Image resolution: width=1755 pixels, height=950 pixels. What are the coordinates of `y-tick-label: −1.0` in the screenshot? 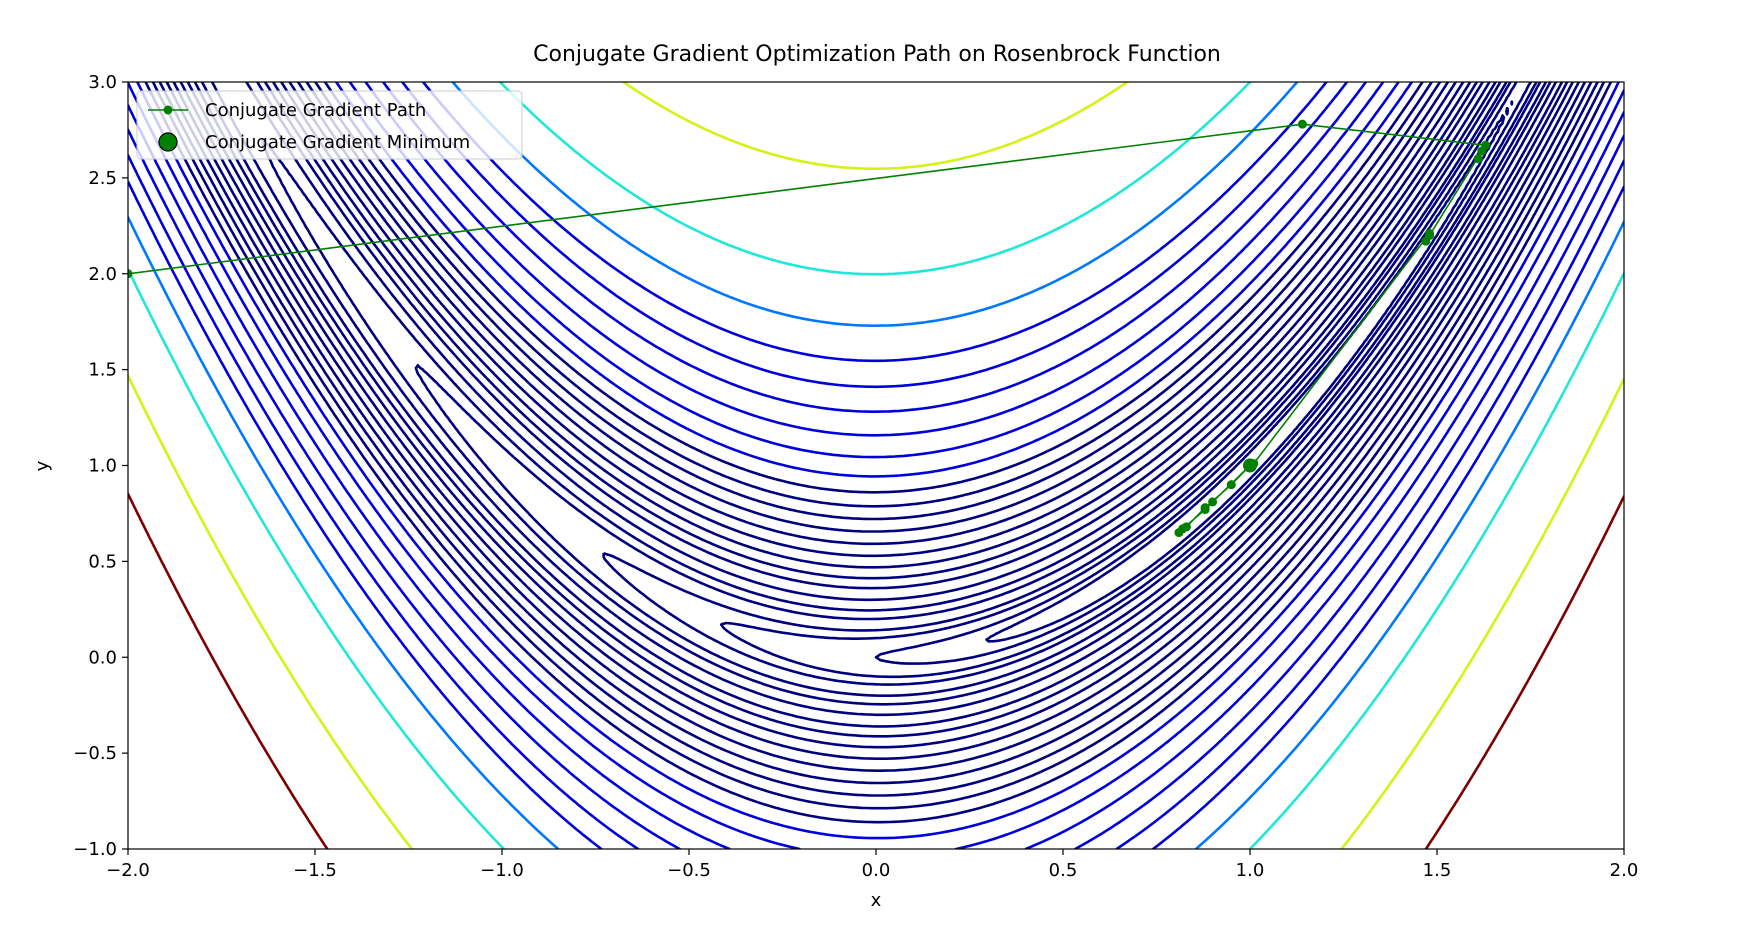 It's located at (95, 849).